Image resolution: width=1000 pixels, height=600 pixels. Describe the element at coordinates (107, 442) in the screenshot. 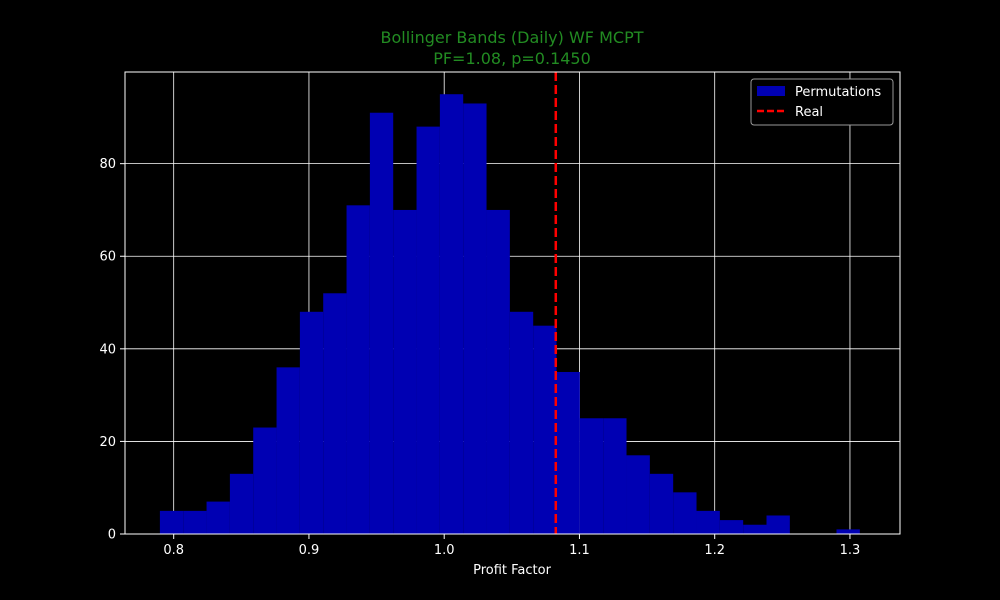

I see `y-tick-label: 20` at that location.